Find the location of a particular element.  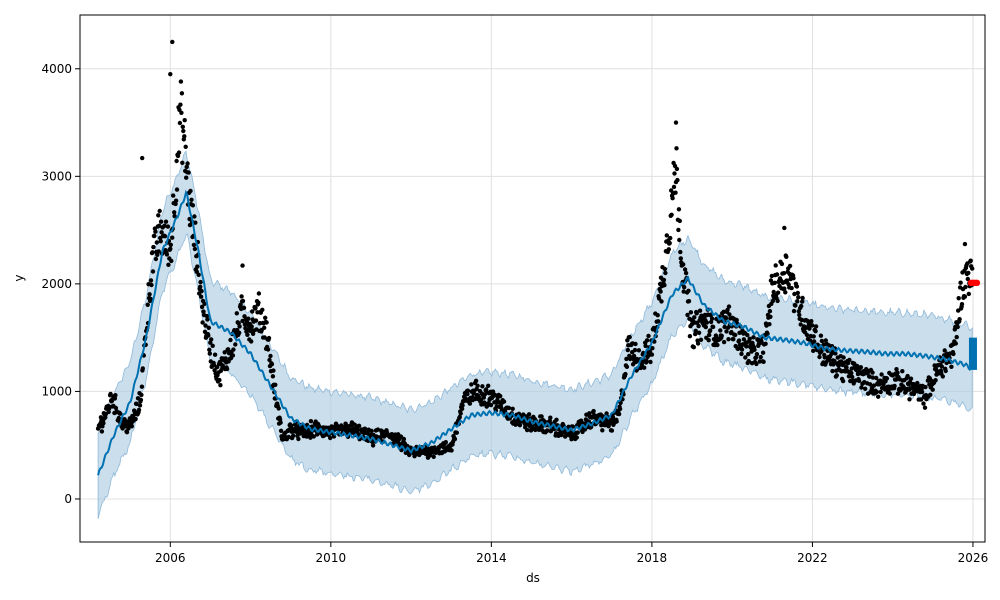

highlight-point is located at coordinates (977, 283).